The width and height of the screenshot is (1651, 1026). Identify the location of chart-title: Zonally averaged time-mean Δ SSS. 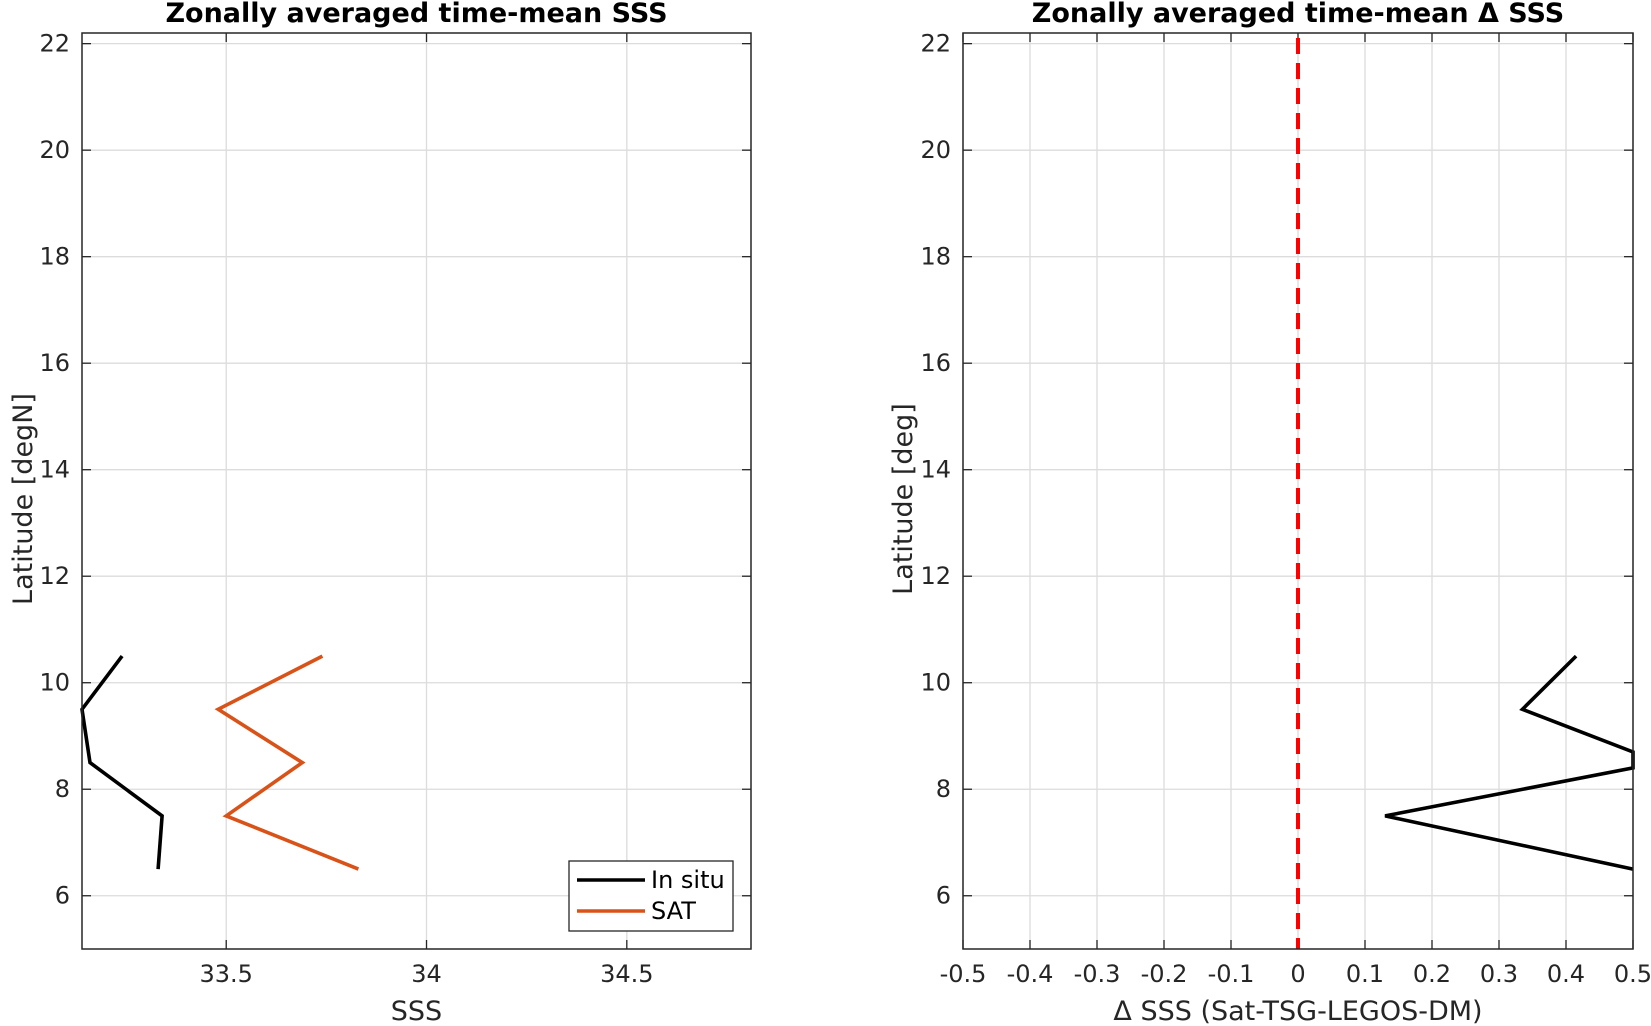
(1298, 14).